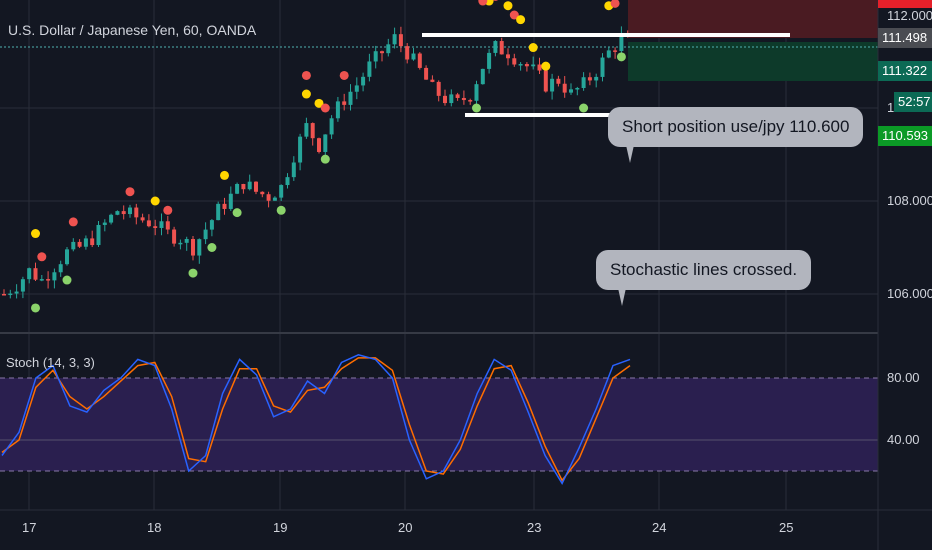 The height and width of the screenshot is (550, 932). What do you see at coordinates (704, 278) in the screenshot?
I see `stochastic-callout: Stochastic lines crossed.` at bounding box center [704, 278].